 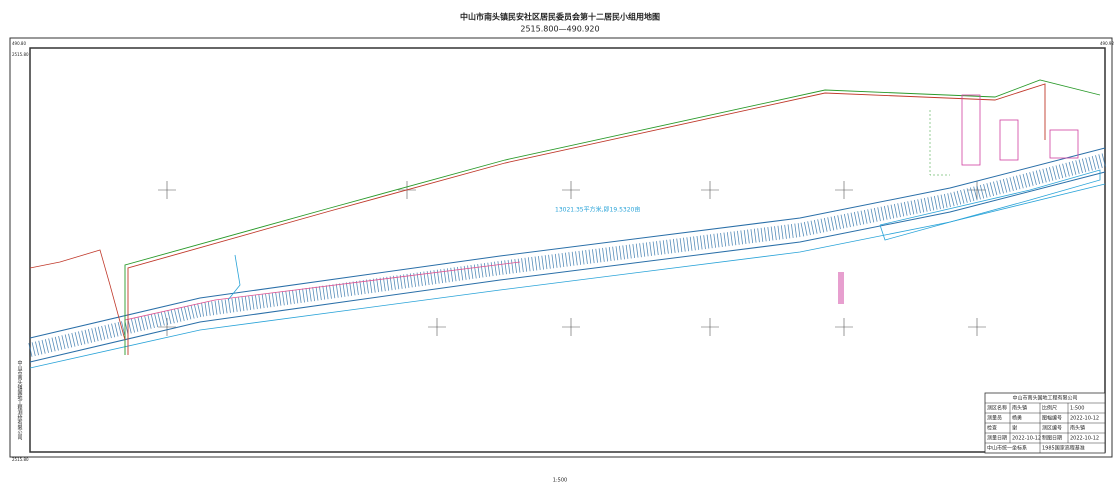 What do you see at coordinates (992, 428) in the screenshot?
I see `table-cell: 检查` at bounding box center [992, 428].